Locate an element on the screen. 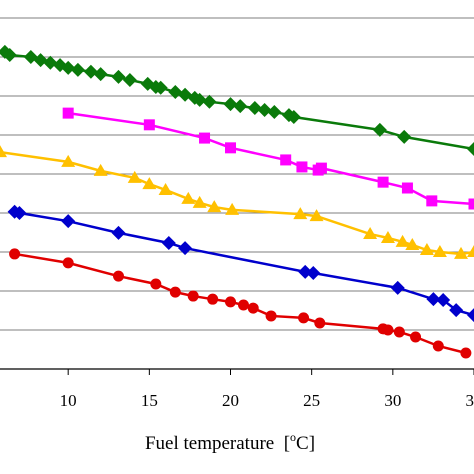 The height and width of the screenshot is (474, 474). x-label-main: Fuel temperature [ is located at coordinates (217, 443).